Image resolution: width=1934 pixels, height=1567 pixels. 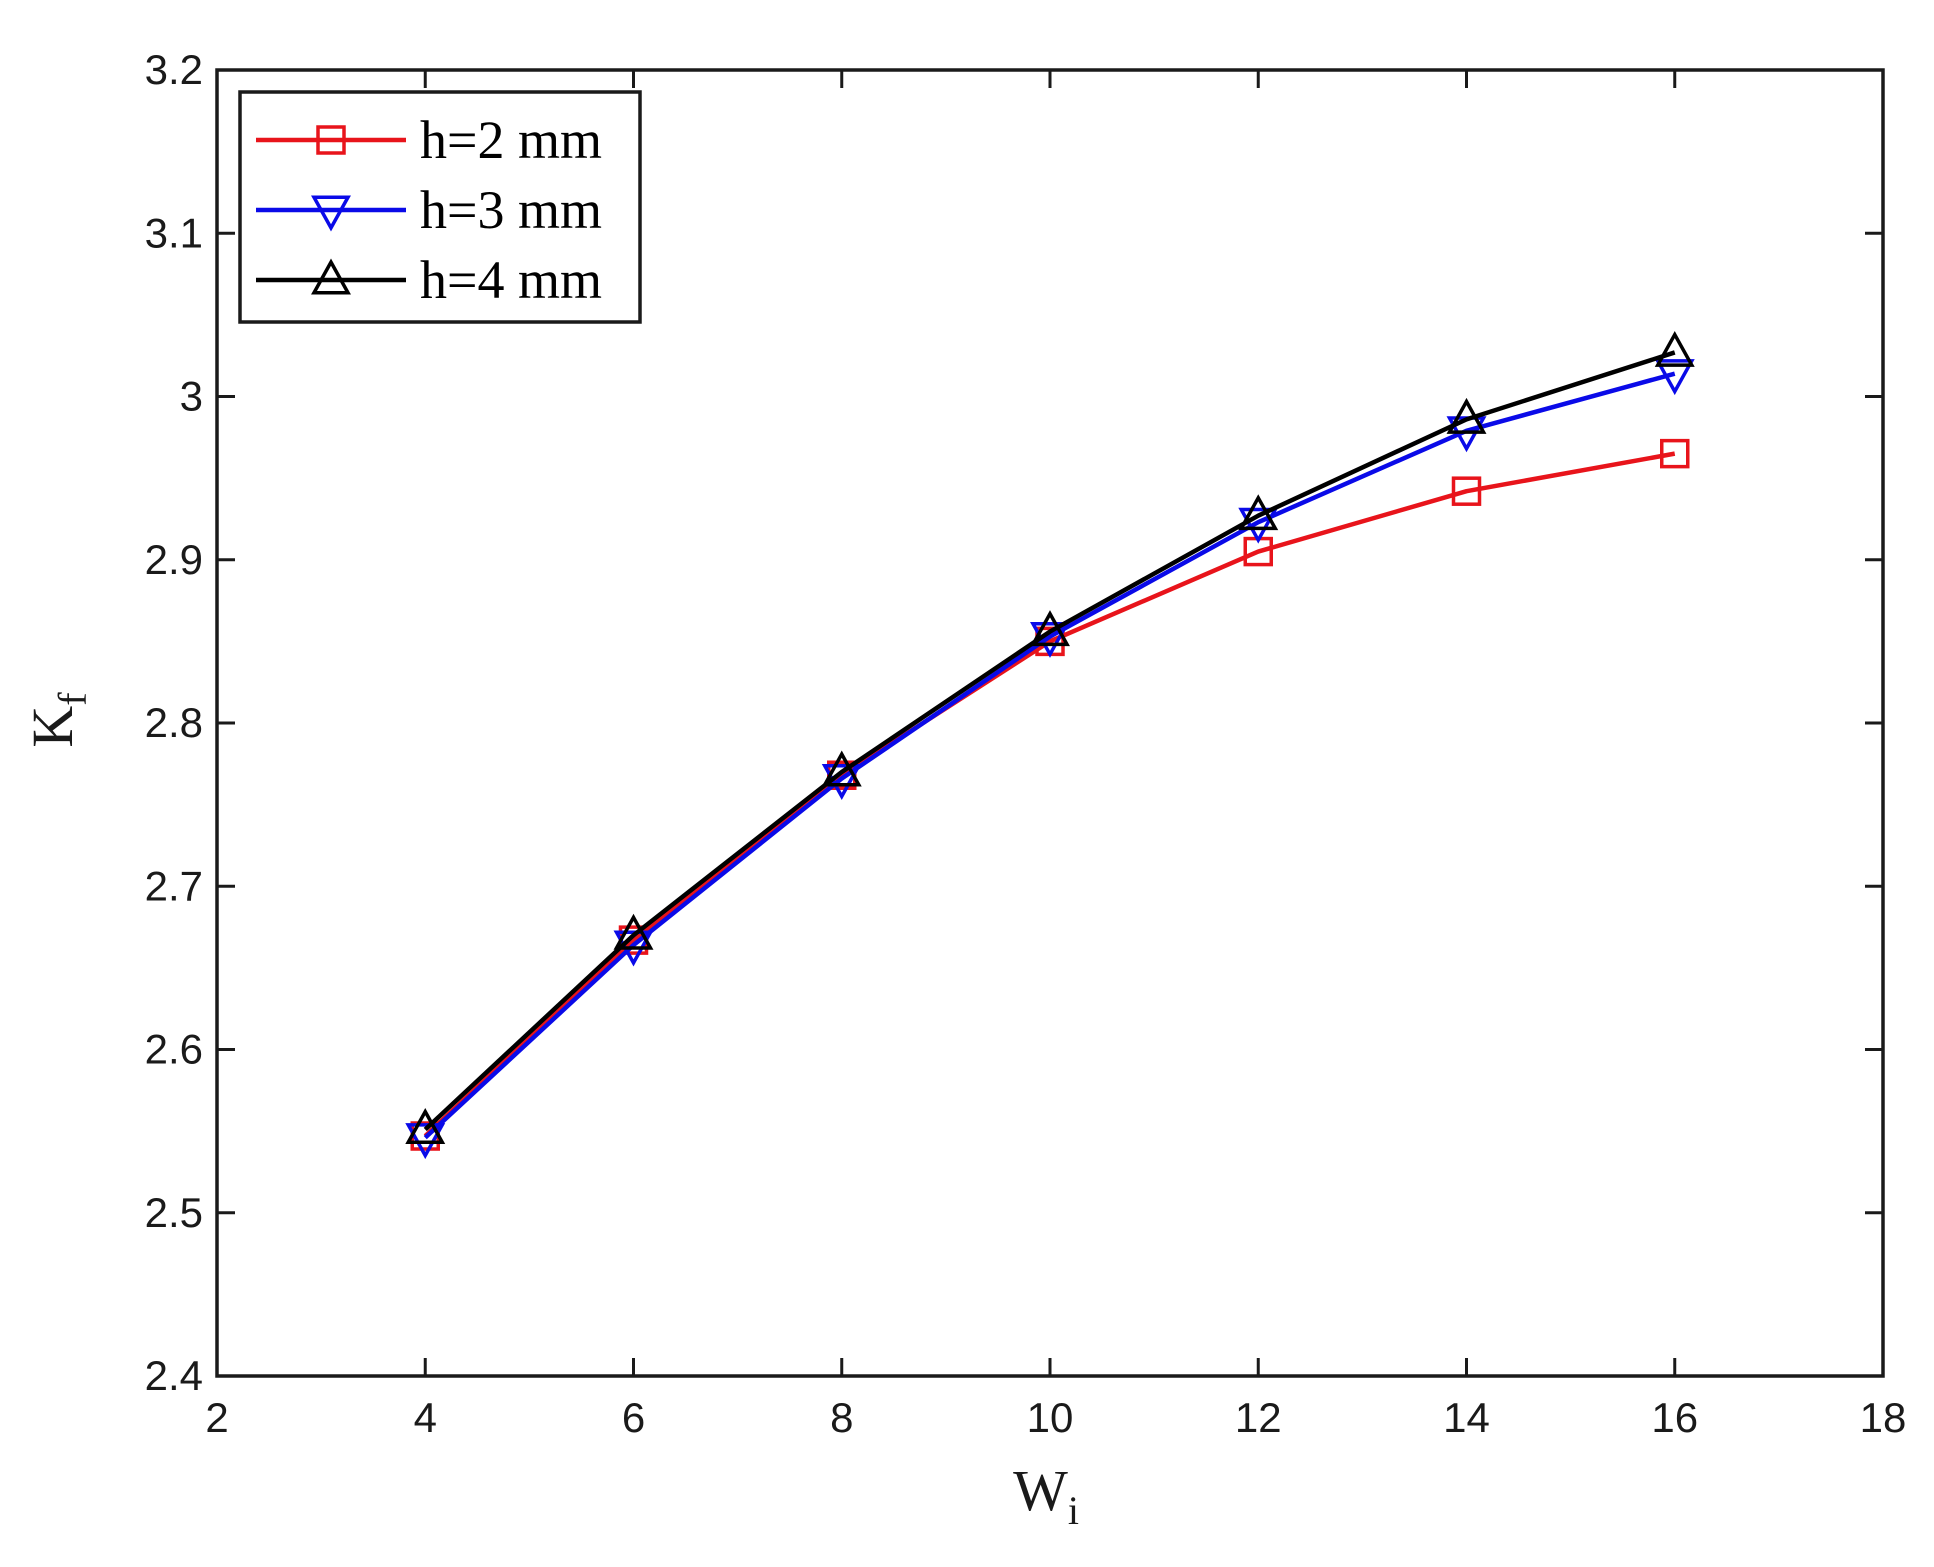 What do you see at coordinates (841, 1417) in the screenshot?
I see `x-tick-label: 8` at bounding box center [841, 1417].